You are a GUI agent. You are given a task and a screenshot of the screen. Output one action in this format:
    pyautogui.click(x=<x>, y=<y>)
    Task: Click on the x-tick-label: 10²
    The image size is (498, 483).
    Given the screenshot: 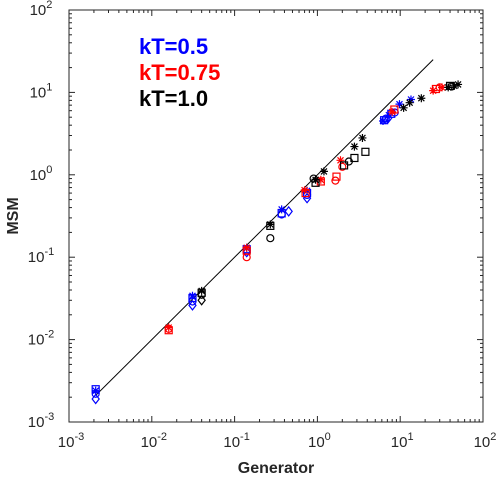 What is the action you would take?
    pyautogui.click(x=485, y=441)
    